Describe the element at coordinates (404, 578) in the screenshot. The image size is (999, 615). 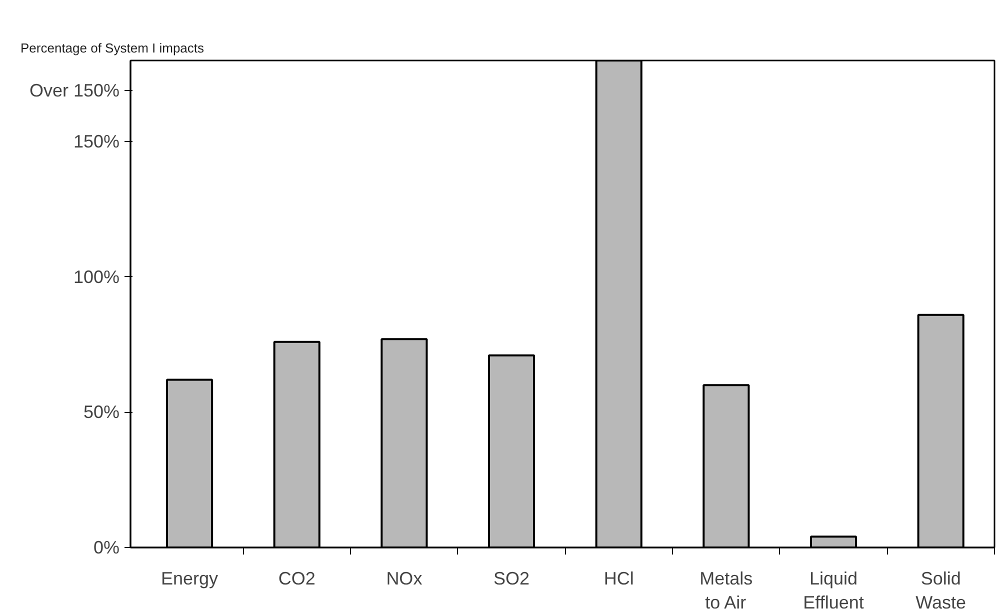
I see `x-tick-label: NOx` at that location.